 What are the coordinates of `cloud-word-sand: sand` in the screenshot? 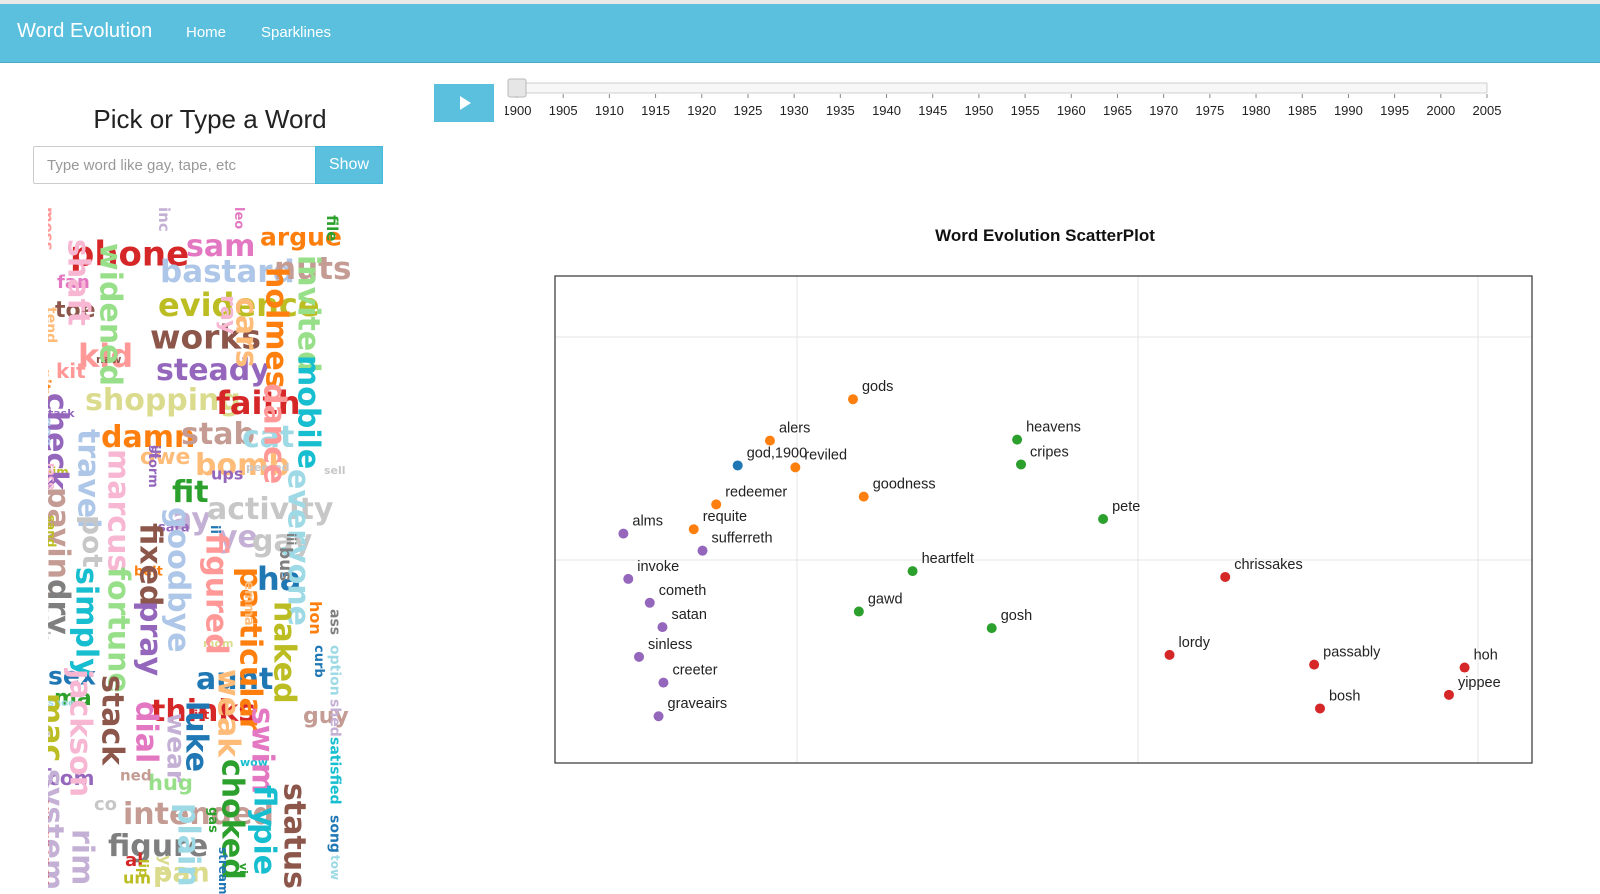 It's located at (53, 531).